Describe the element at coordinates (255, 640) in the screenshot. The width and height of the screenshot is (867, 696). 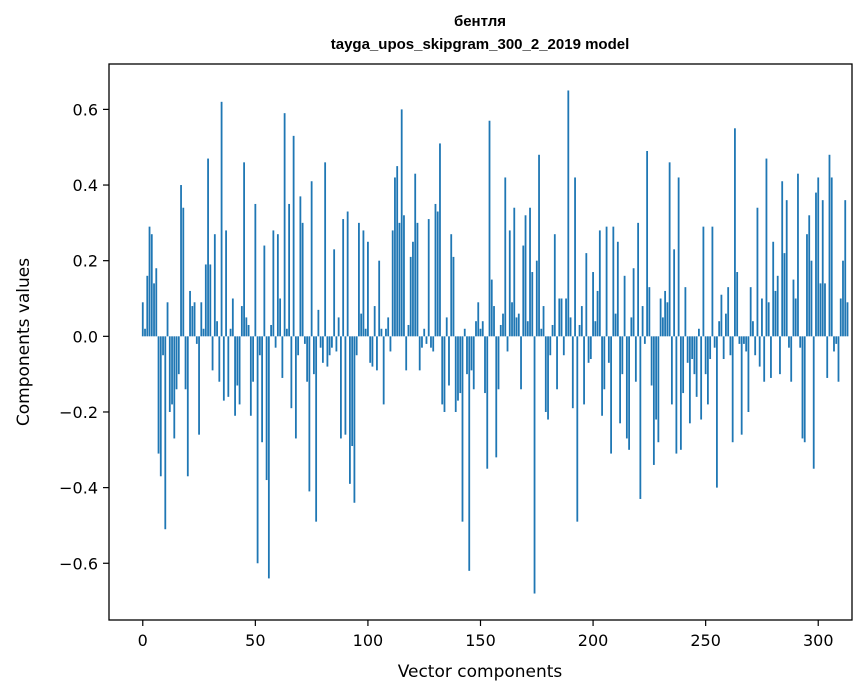
I see `x-tick-label: 50` at that location.